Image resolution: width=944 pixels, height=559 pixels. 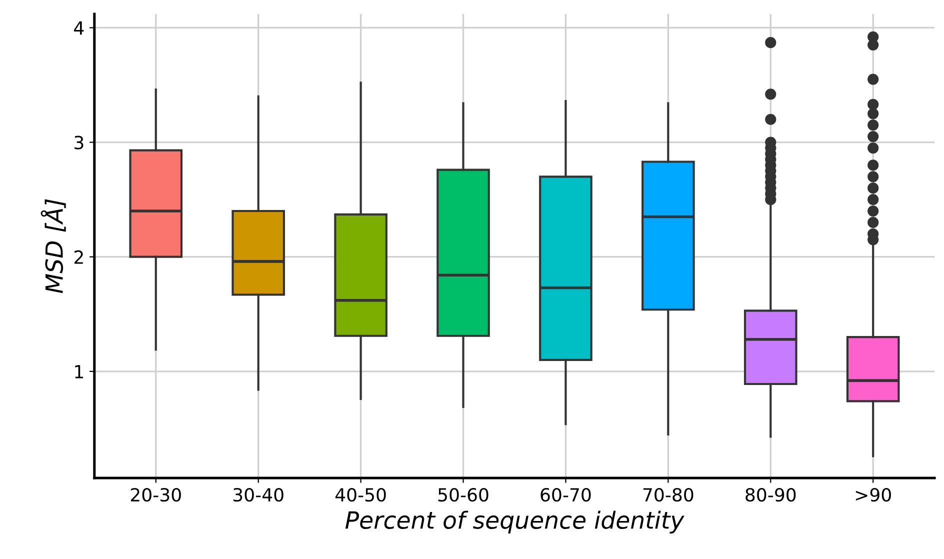 I want to click on x-tick-label: 40-50, so click(x=360, y=495).